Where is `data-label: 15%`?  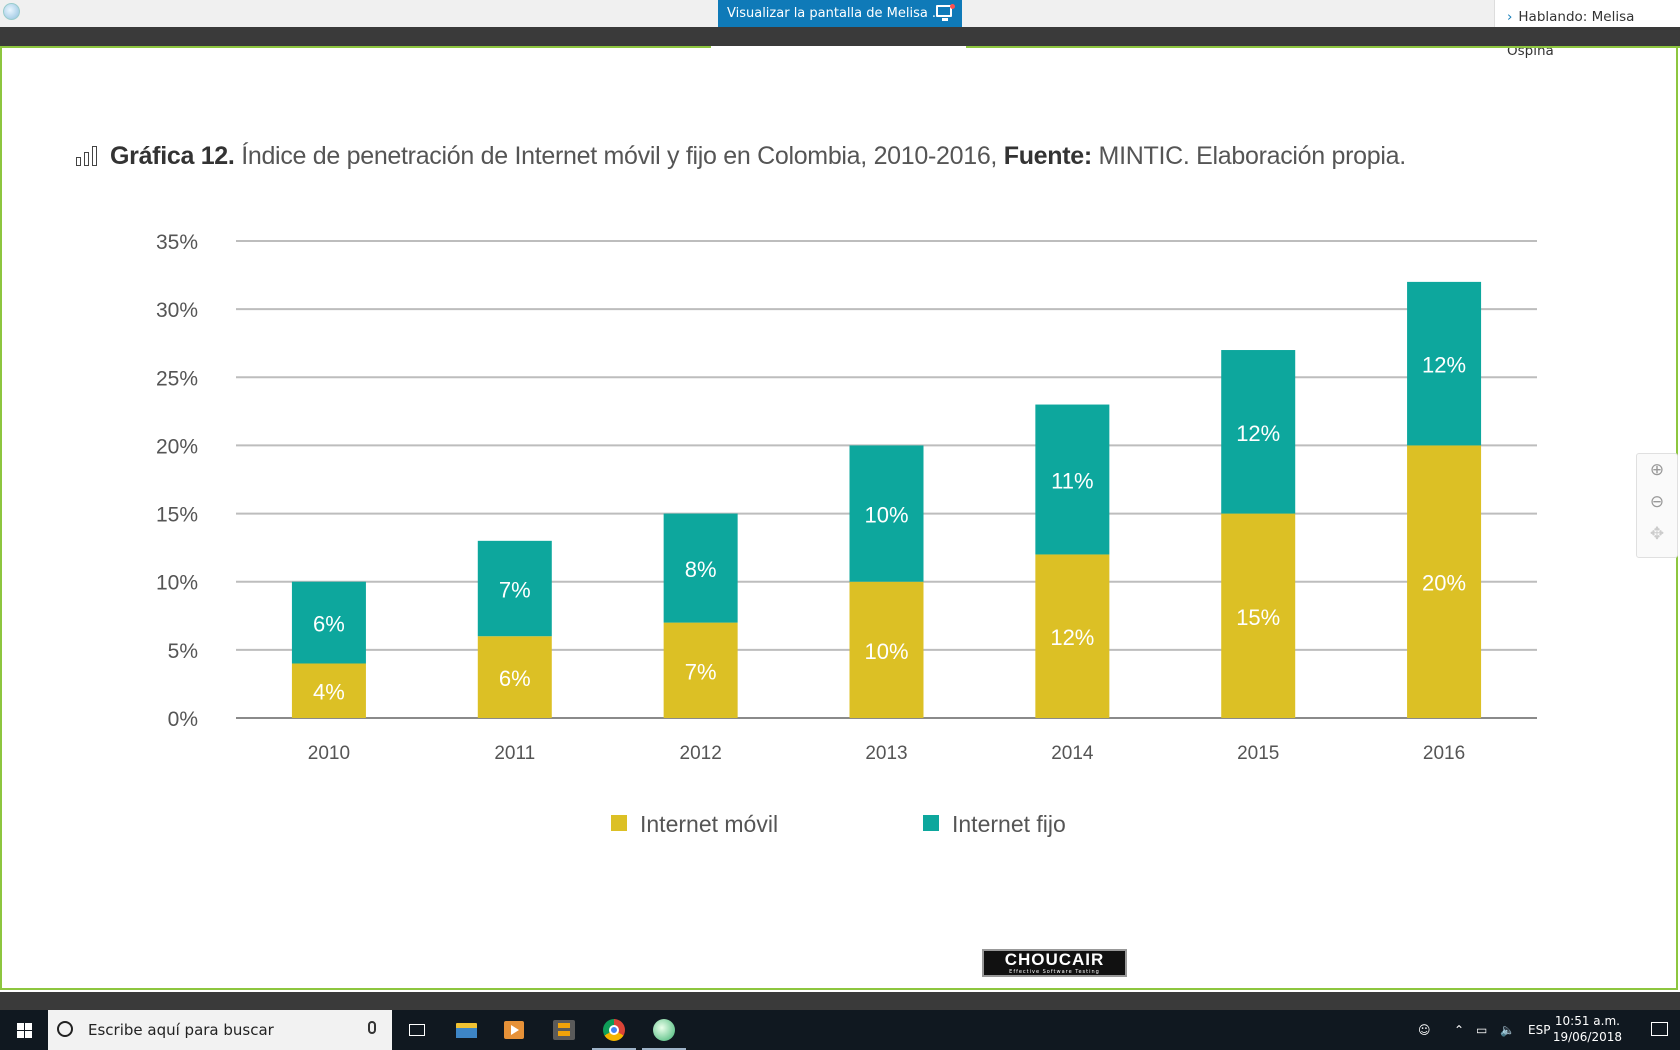
data-label: 15% is located at coordinates (1258, 617).